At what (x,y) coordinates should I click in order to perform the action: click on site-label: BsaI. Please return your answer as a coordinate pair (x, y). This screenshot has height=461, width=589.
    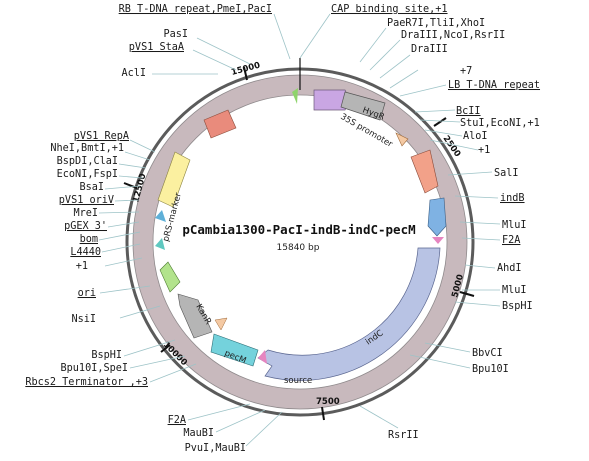
    Looking at the image, I should click on (91, 187).